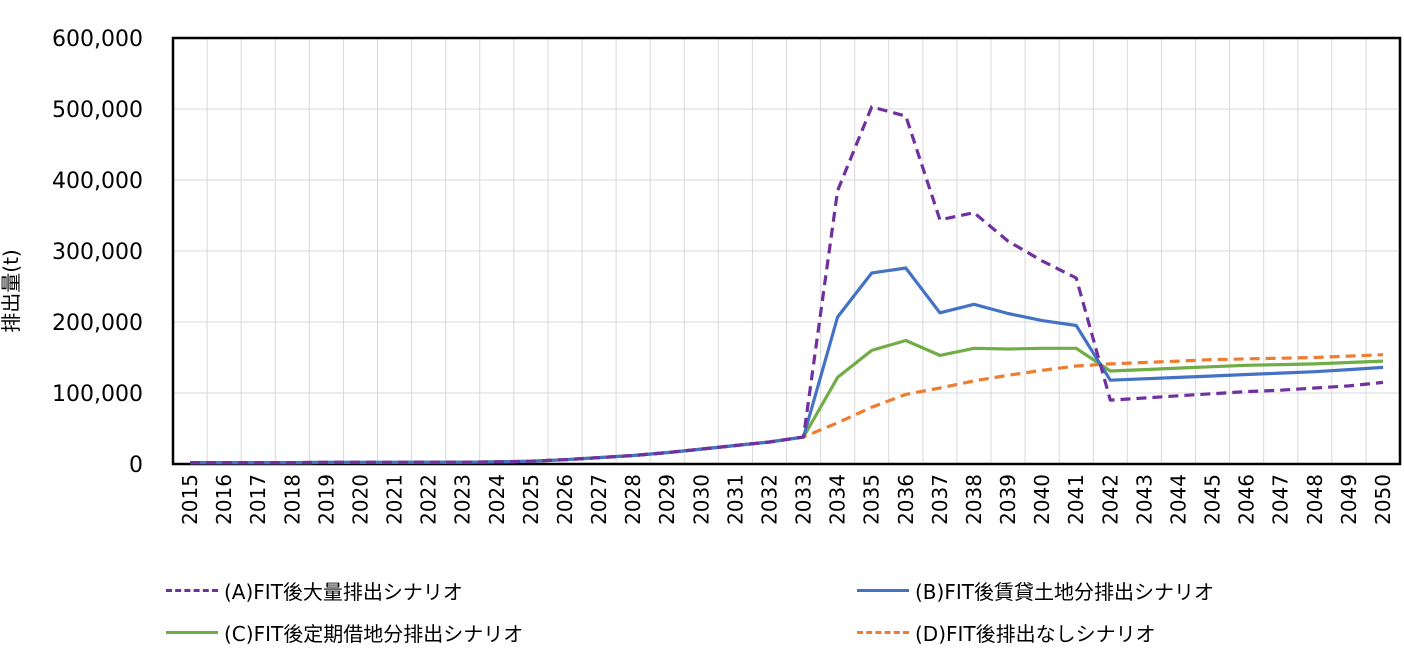 This screenshot has width=1404, height=654. I want to click on legend-label-c: (C)FIT後定期借地分排出シナリオ, so click(374, 634).